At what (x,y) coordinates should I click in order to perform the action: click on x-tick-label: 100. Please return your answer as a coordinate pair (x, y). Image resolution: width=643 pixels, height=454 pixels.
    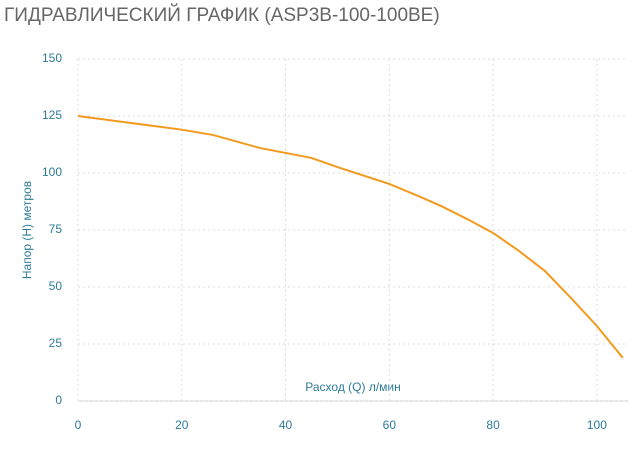
    Looking at the image, I should click on (597, 425).